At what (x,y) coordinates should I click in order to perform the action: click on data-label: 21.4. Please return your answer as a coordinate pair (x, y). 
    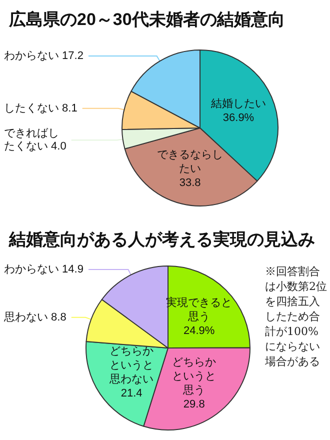
    Looking at the image, I should click on (131, 394).